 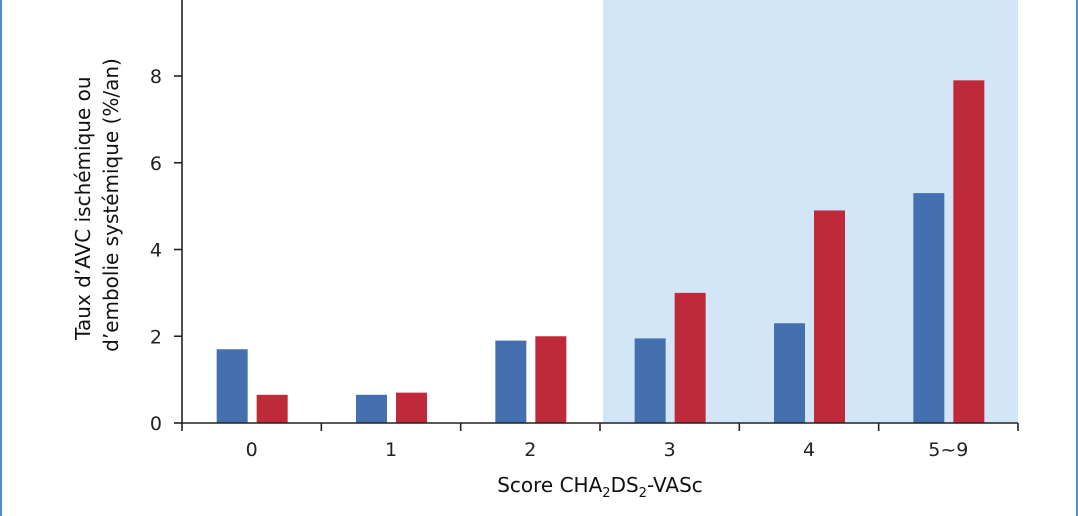 I want to click on y-axis-title-line-2: d’embolie systémique (%/an), so click(x=111, y=205).